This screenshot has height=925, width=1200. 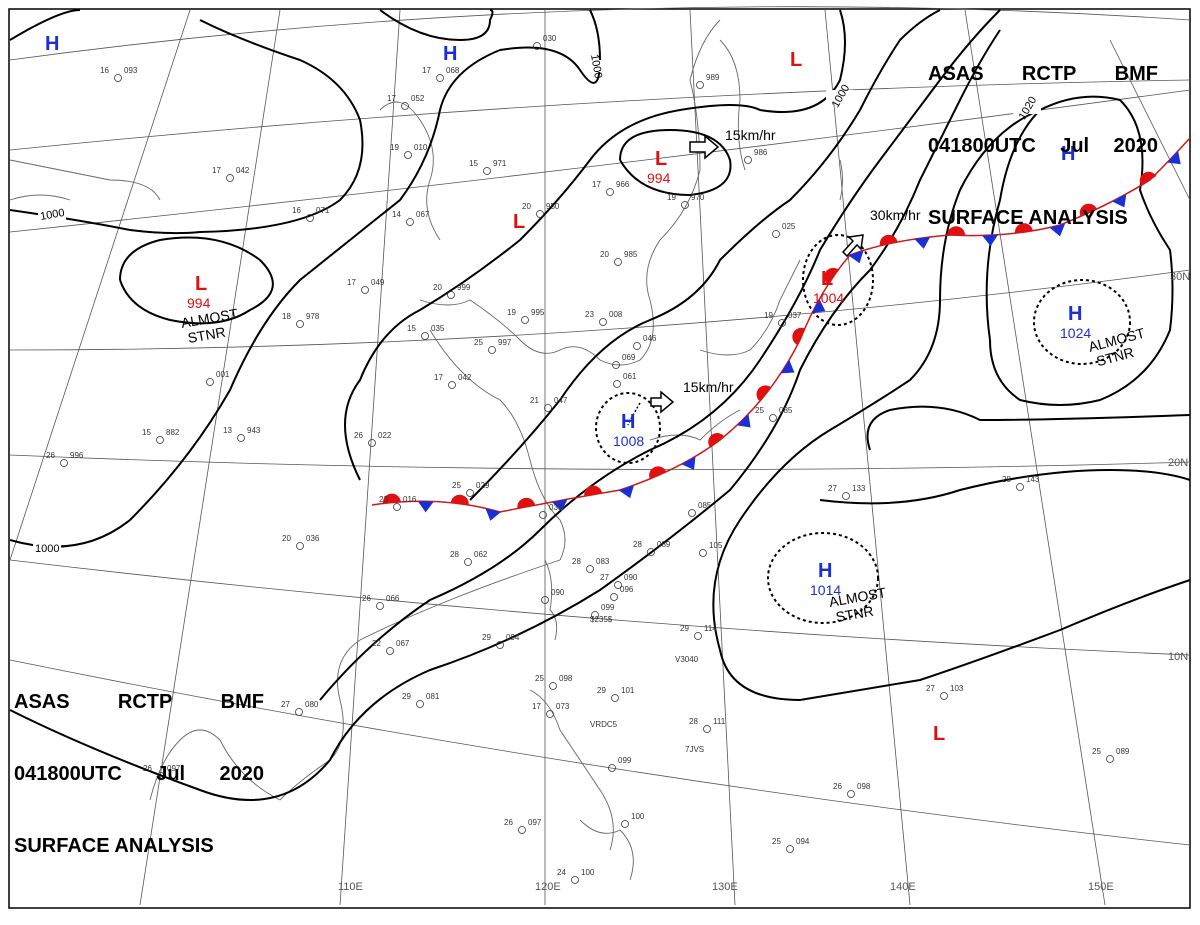 What do you see at coordinates (378, 282) in the screenshot?
I see `station-pressure: 049` at bounding box center [378, 282].